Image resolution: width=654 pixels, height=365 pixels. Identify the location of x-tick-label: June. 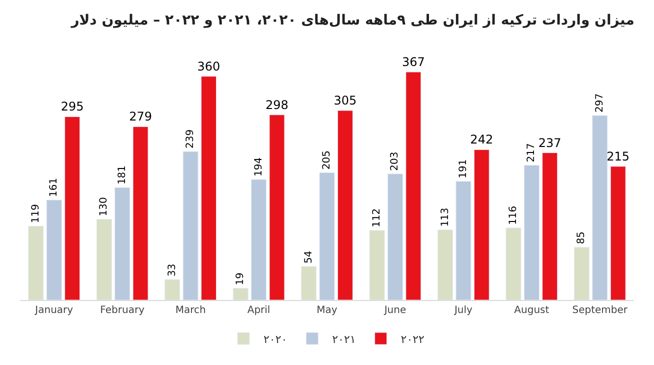
(394, 310).